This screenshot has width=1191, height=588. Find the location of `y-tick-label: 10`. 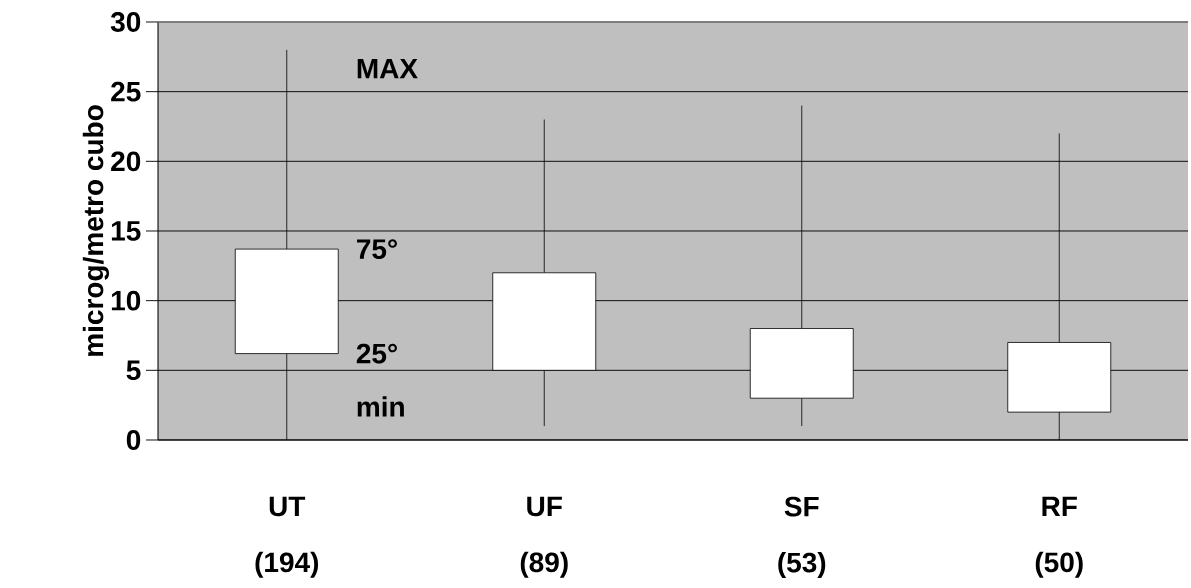

y-tick-label: 10 is located at coordinates (126, 300).